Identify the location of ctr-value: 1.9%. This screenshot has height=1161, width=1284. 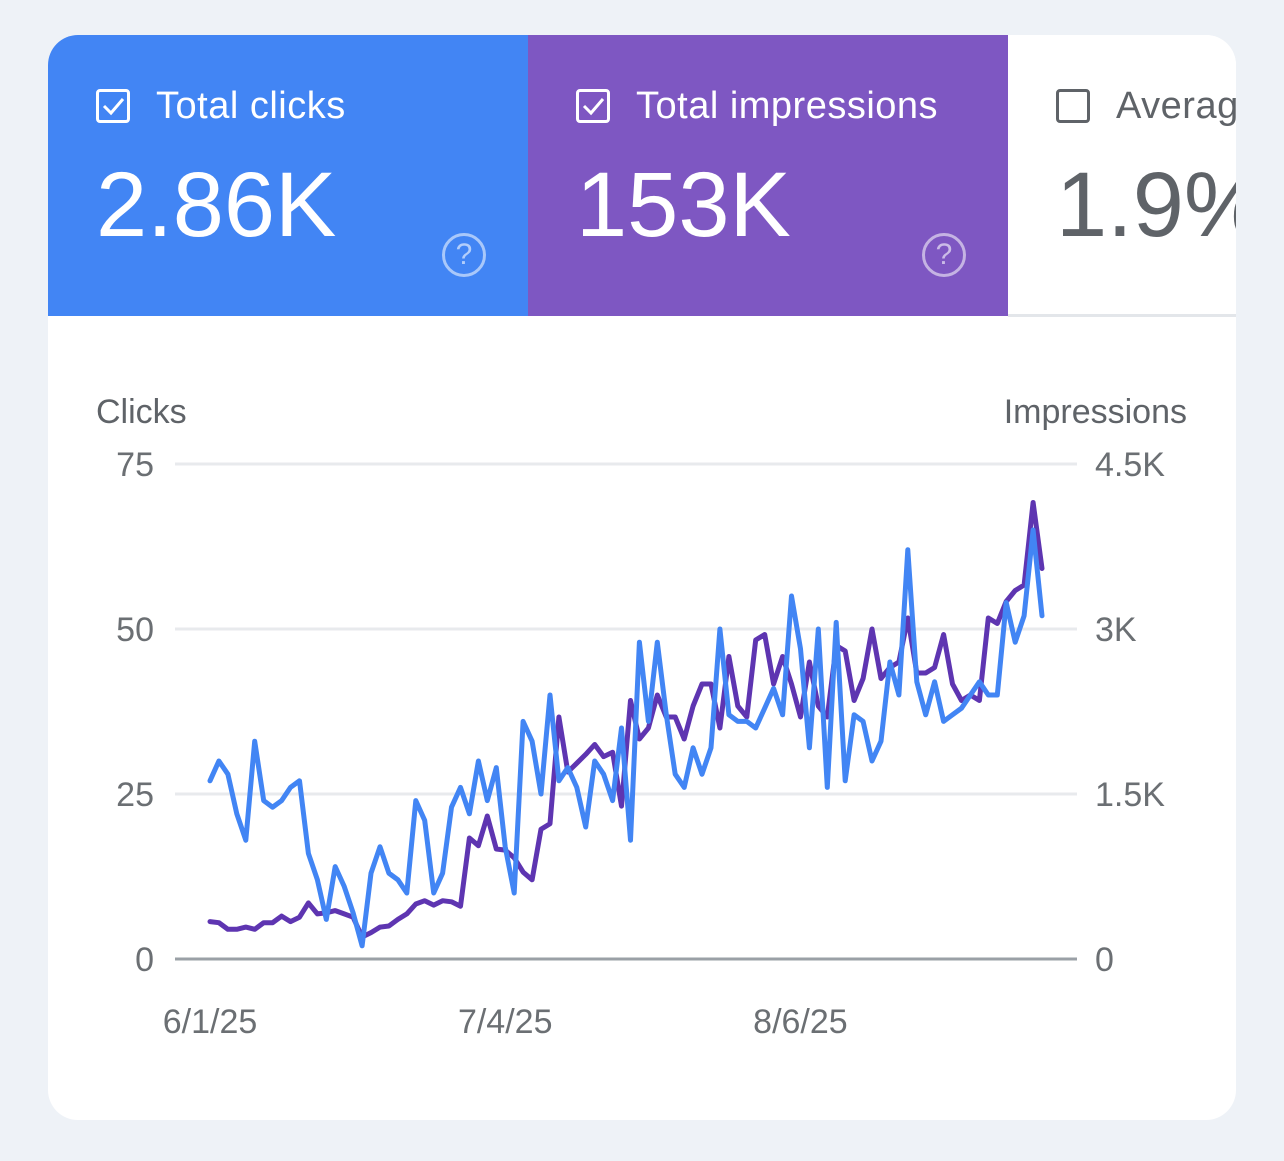
(1146, 205).